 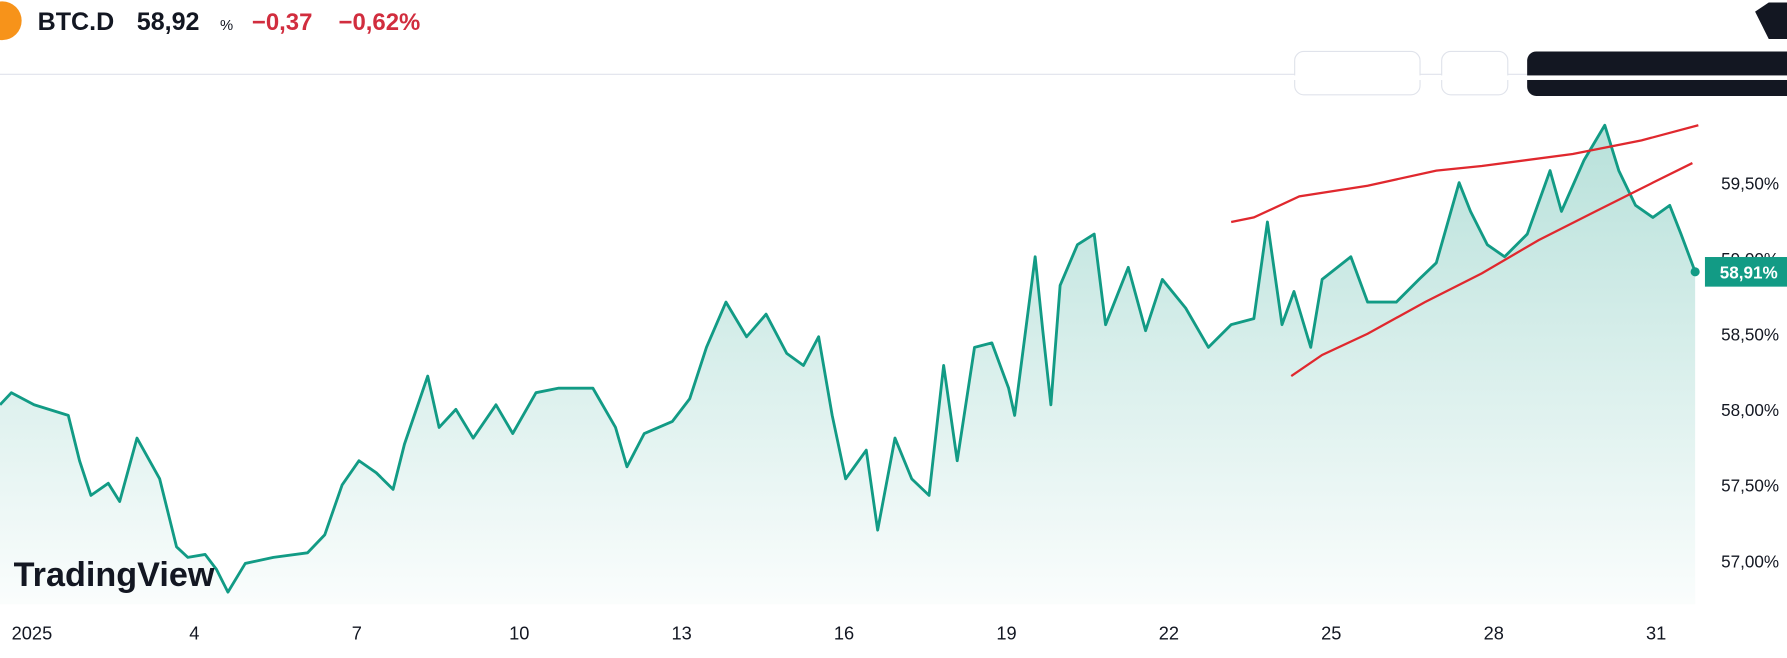 I want to click on x-tick-label: 25, so click(x=1331, y=633).